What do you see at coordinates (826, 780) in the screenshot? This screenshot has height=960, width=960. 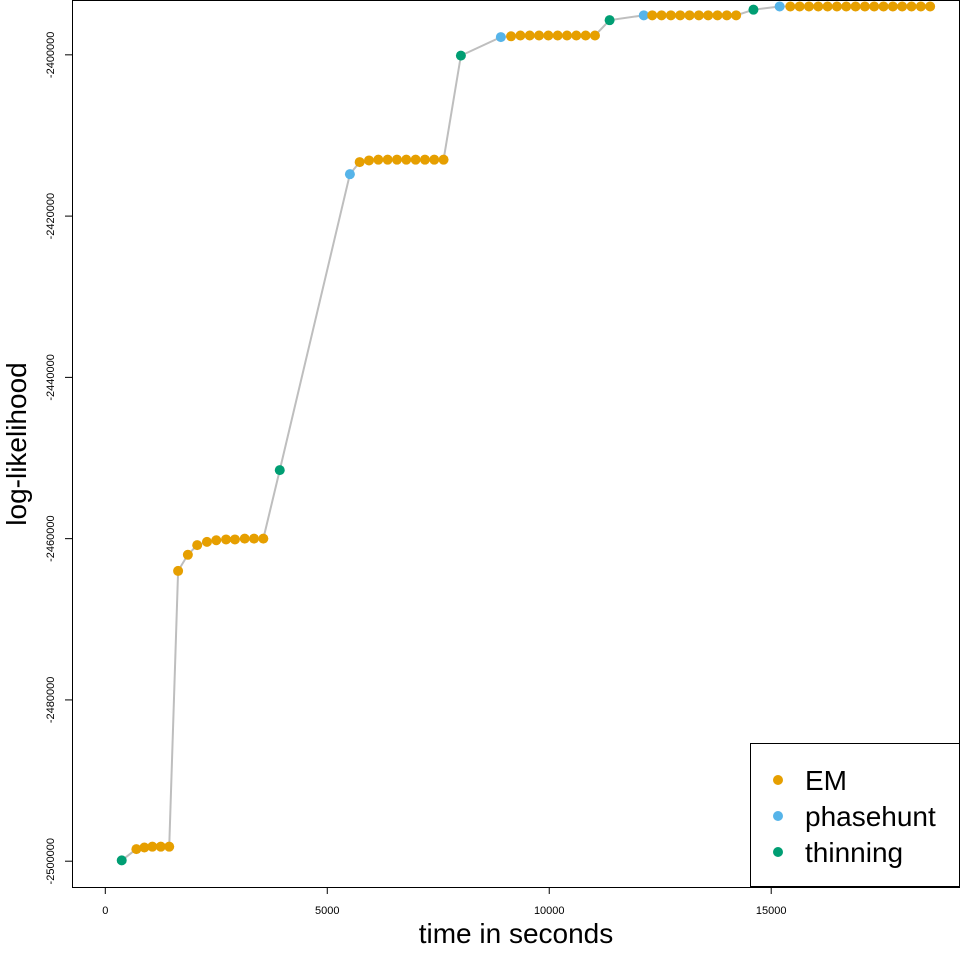 I see `legend-label: EM` at bounding box center [826, 780].